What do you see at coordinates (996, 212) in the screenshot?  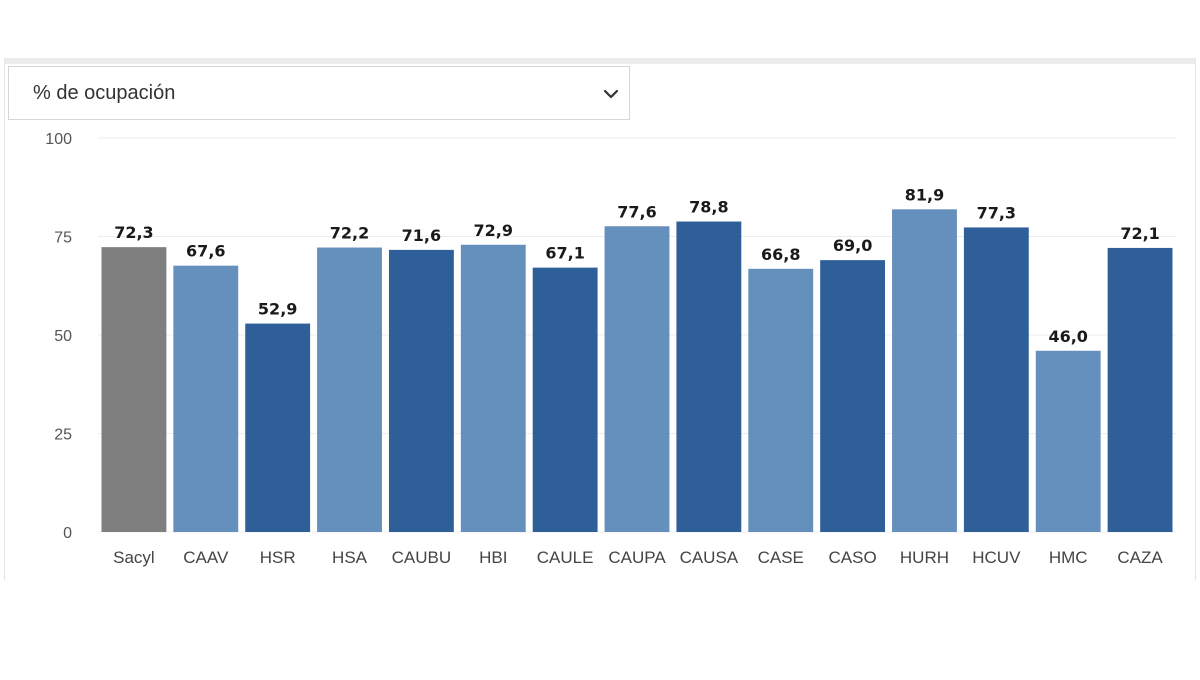 I see `data-label: 77,3` at bounding box center [996, 212].